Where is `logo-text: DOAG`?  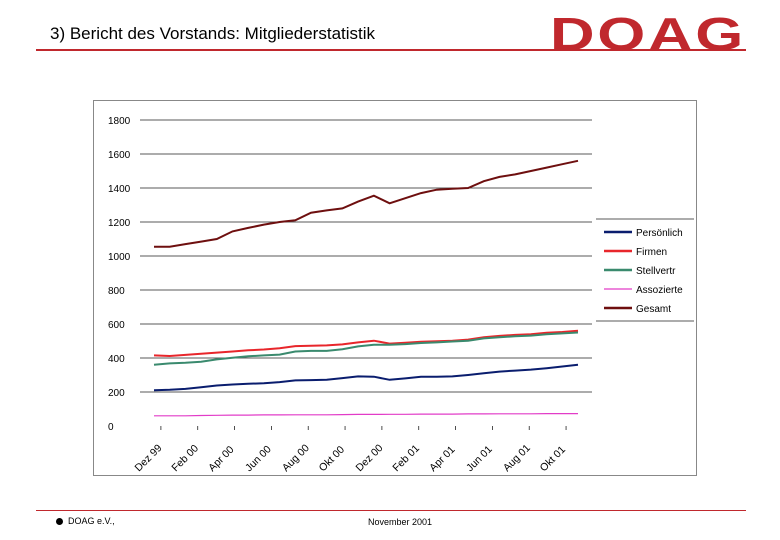
logo-text: DOAG is located at coordinates (648, 33).